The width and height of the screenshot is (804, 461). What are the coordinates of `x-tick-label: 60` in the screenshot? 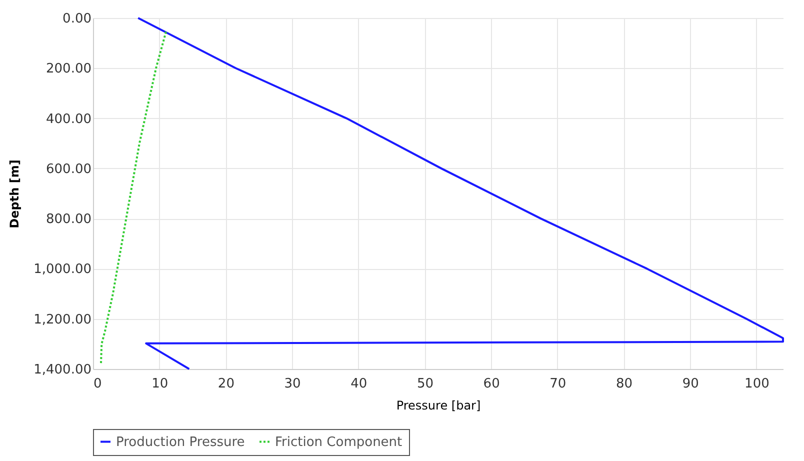 It's located at (491, 384).